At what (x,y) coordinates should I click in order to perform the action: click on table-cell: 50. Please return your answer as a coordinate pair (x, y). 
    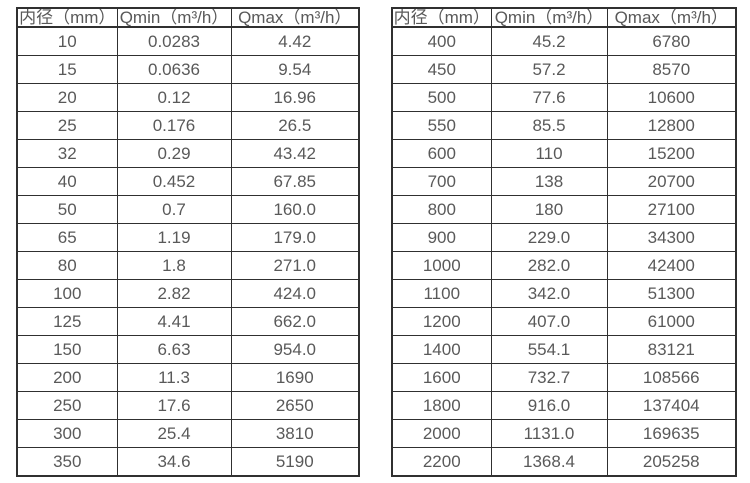
    Looking at the image, I should click on (67, 209).